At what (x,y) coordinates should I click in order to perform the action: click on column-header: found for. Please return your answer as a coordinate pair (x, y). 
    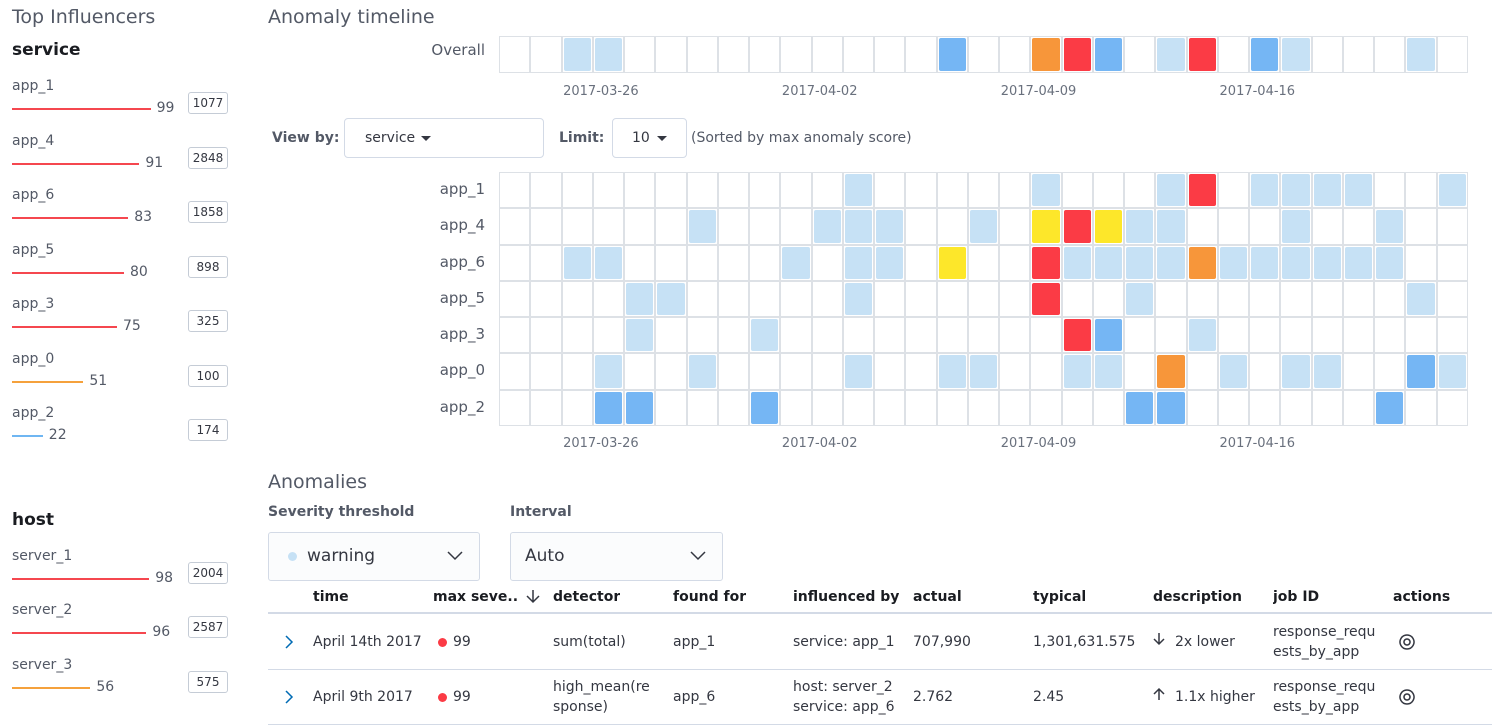
    Looking at the image, I should click on (710, 597).